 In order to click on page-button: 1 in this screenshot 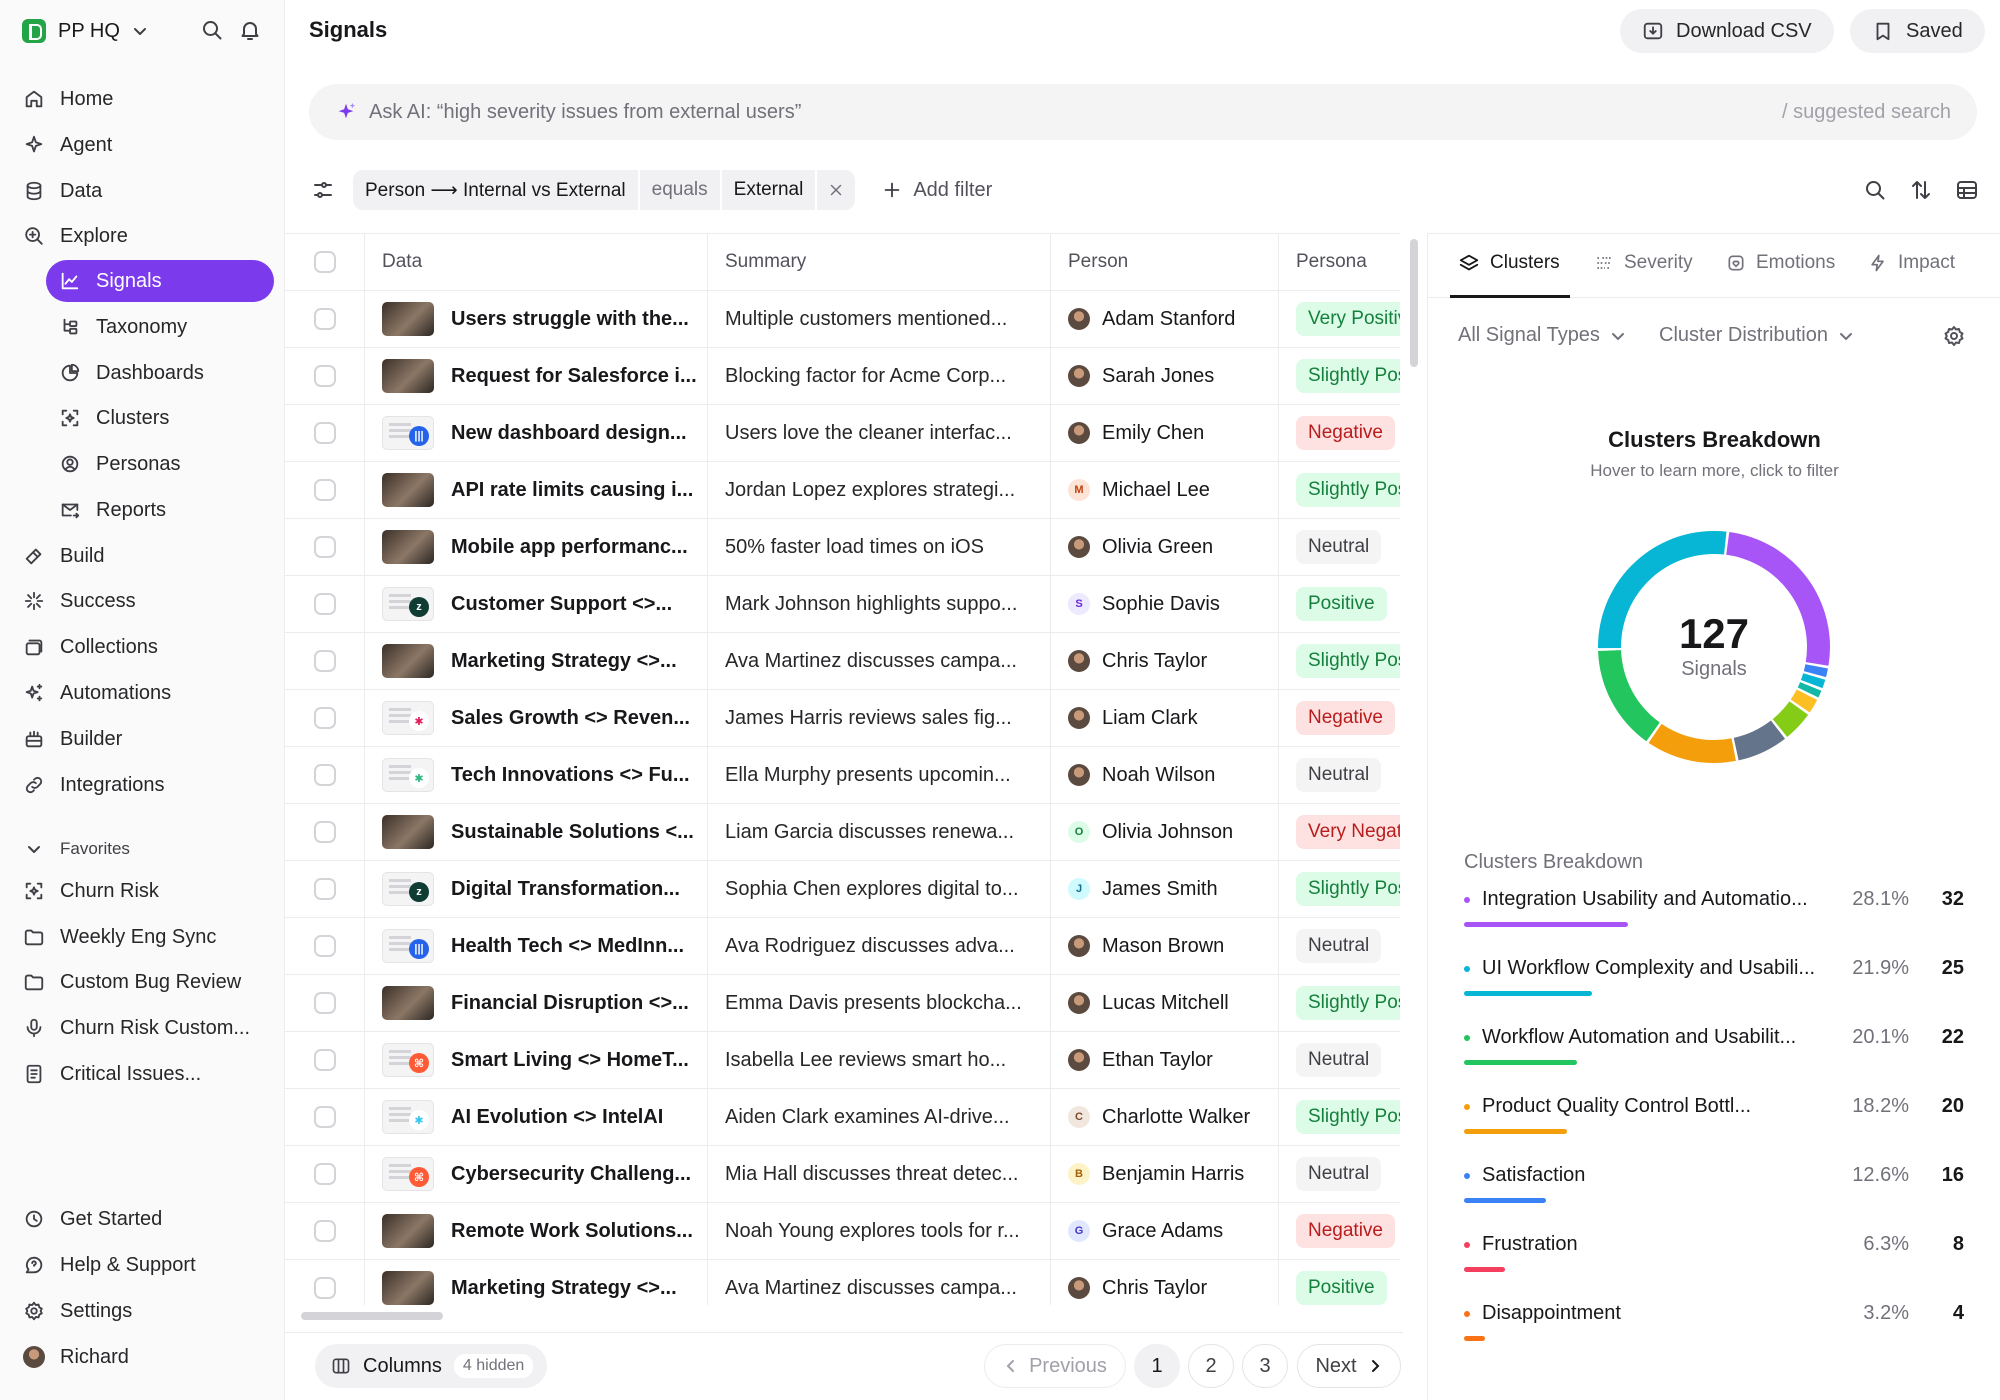, I will do `click(1157, 1366)`.